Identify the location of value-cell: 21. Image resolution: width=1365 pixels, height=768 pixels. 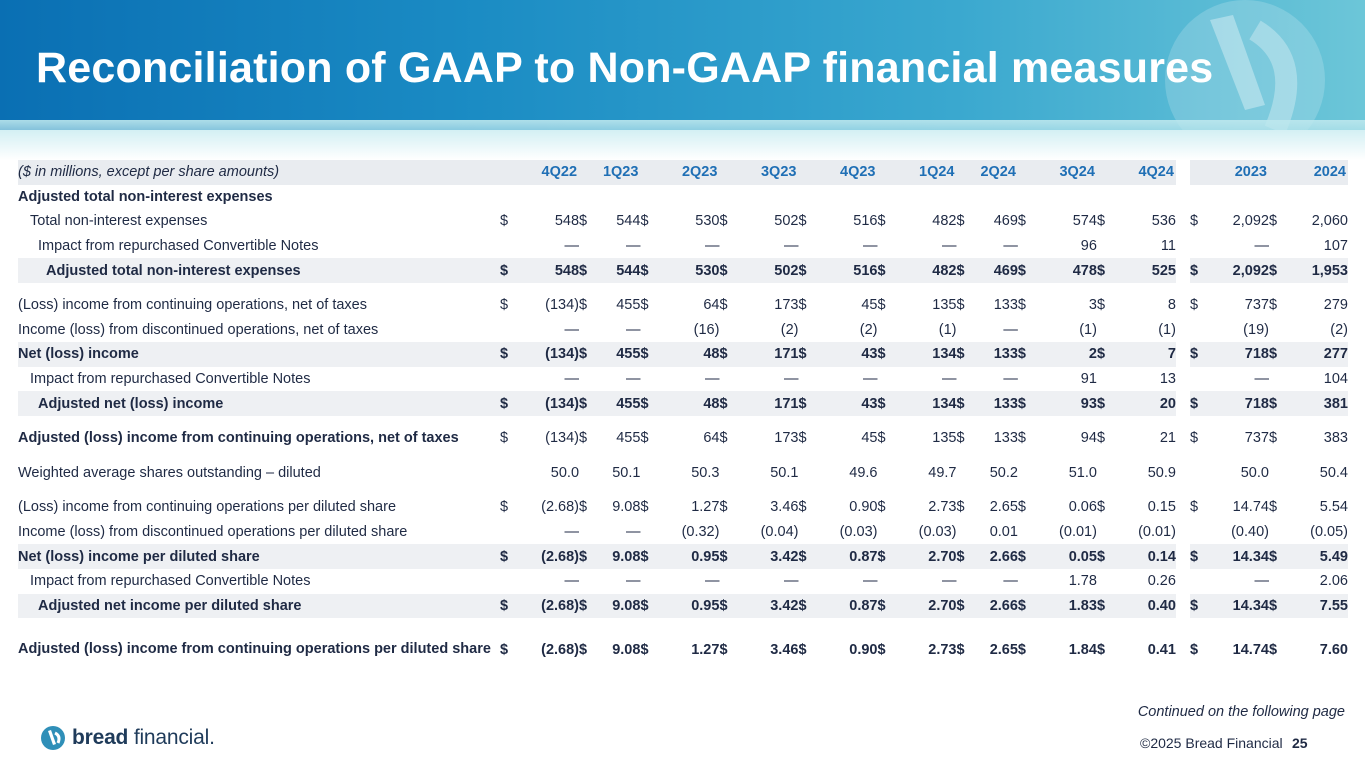
(1167, 438).